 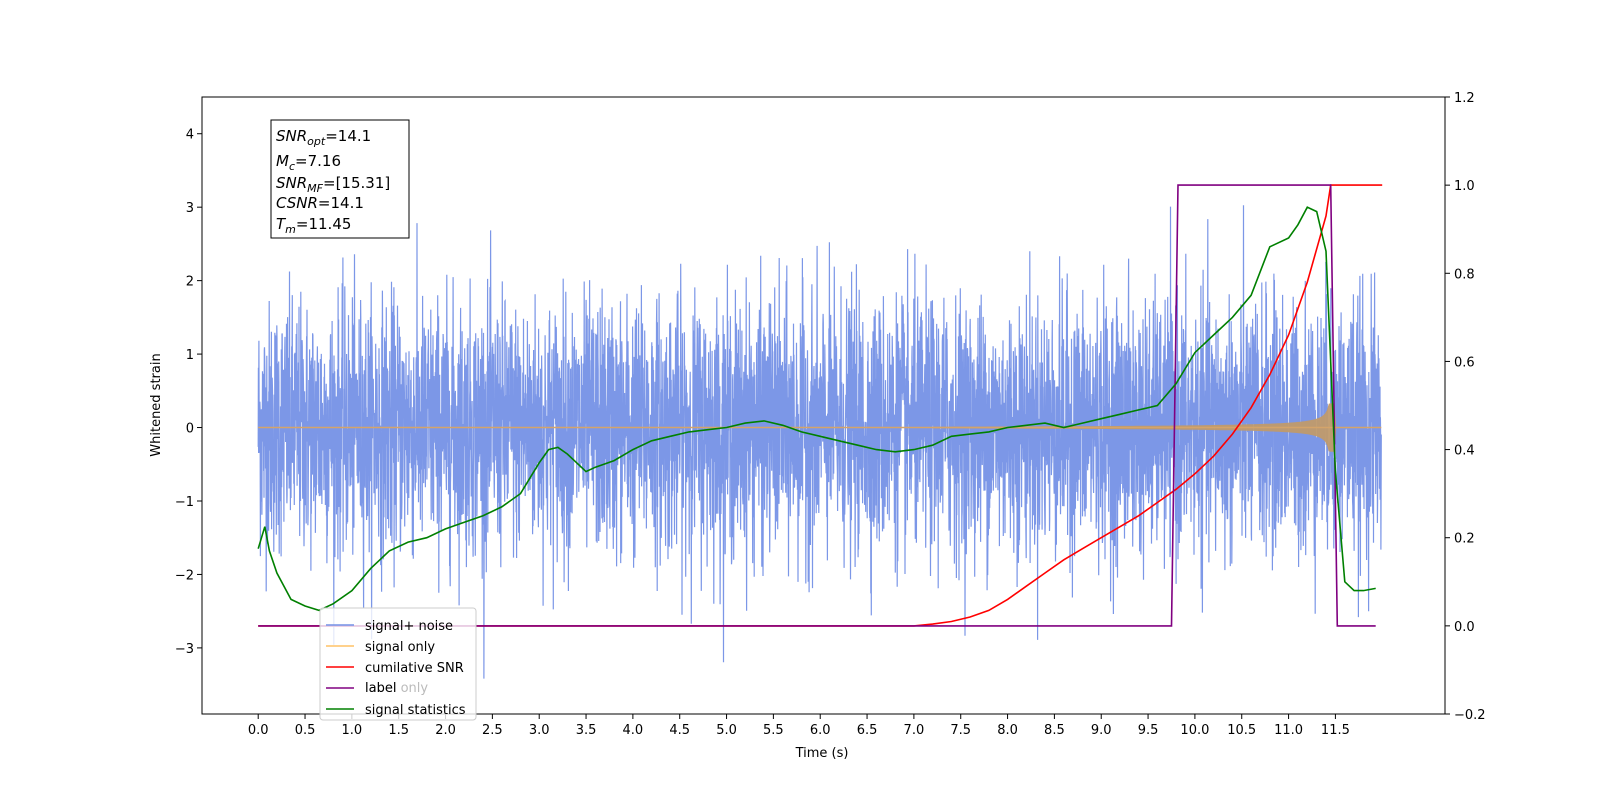 I want to click on y-axis-label: Whitened strain, so click(x=156, y=404).